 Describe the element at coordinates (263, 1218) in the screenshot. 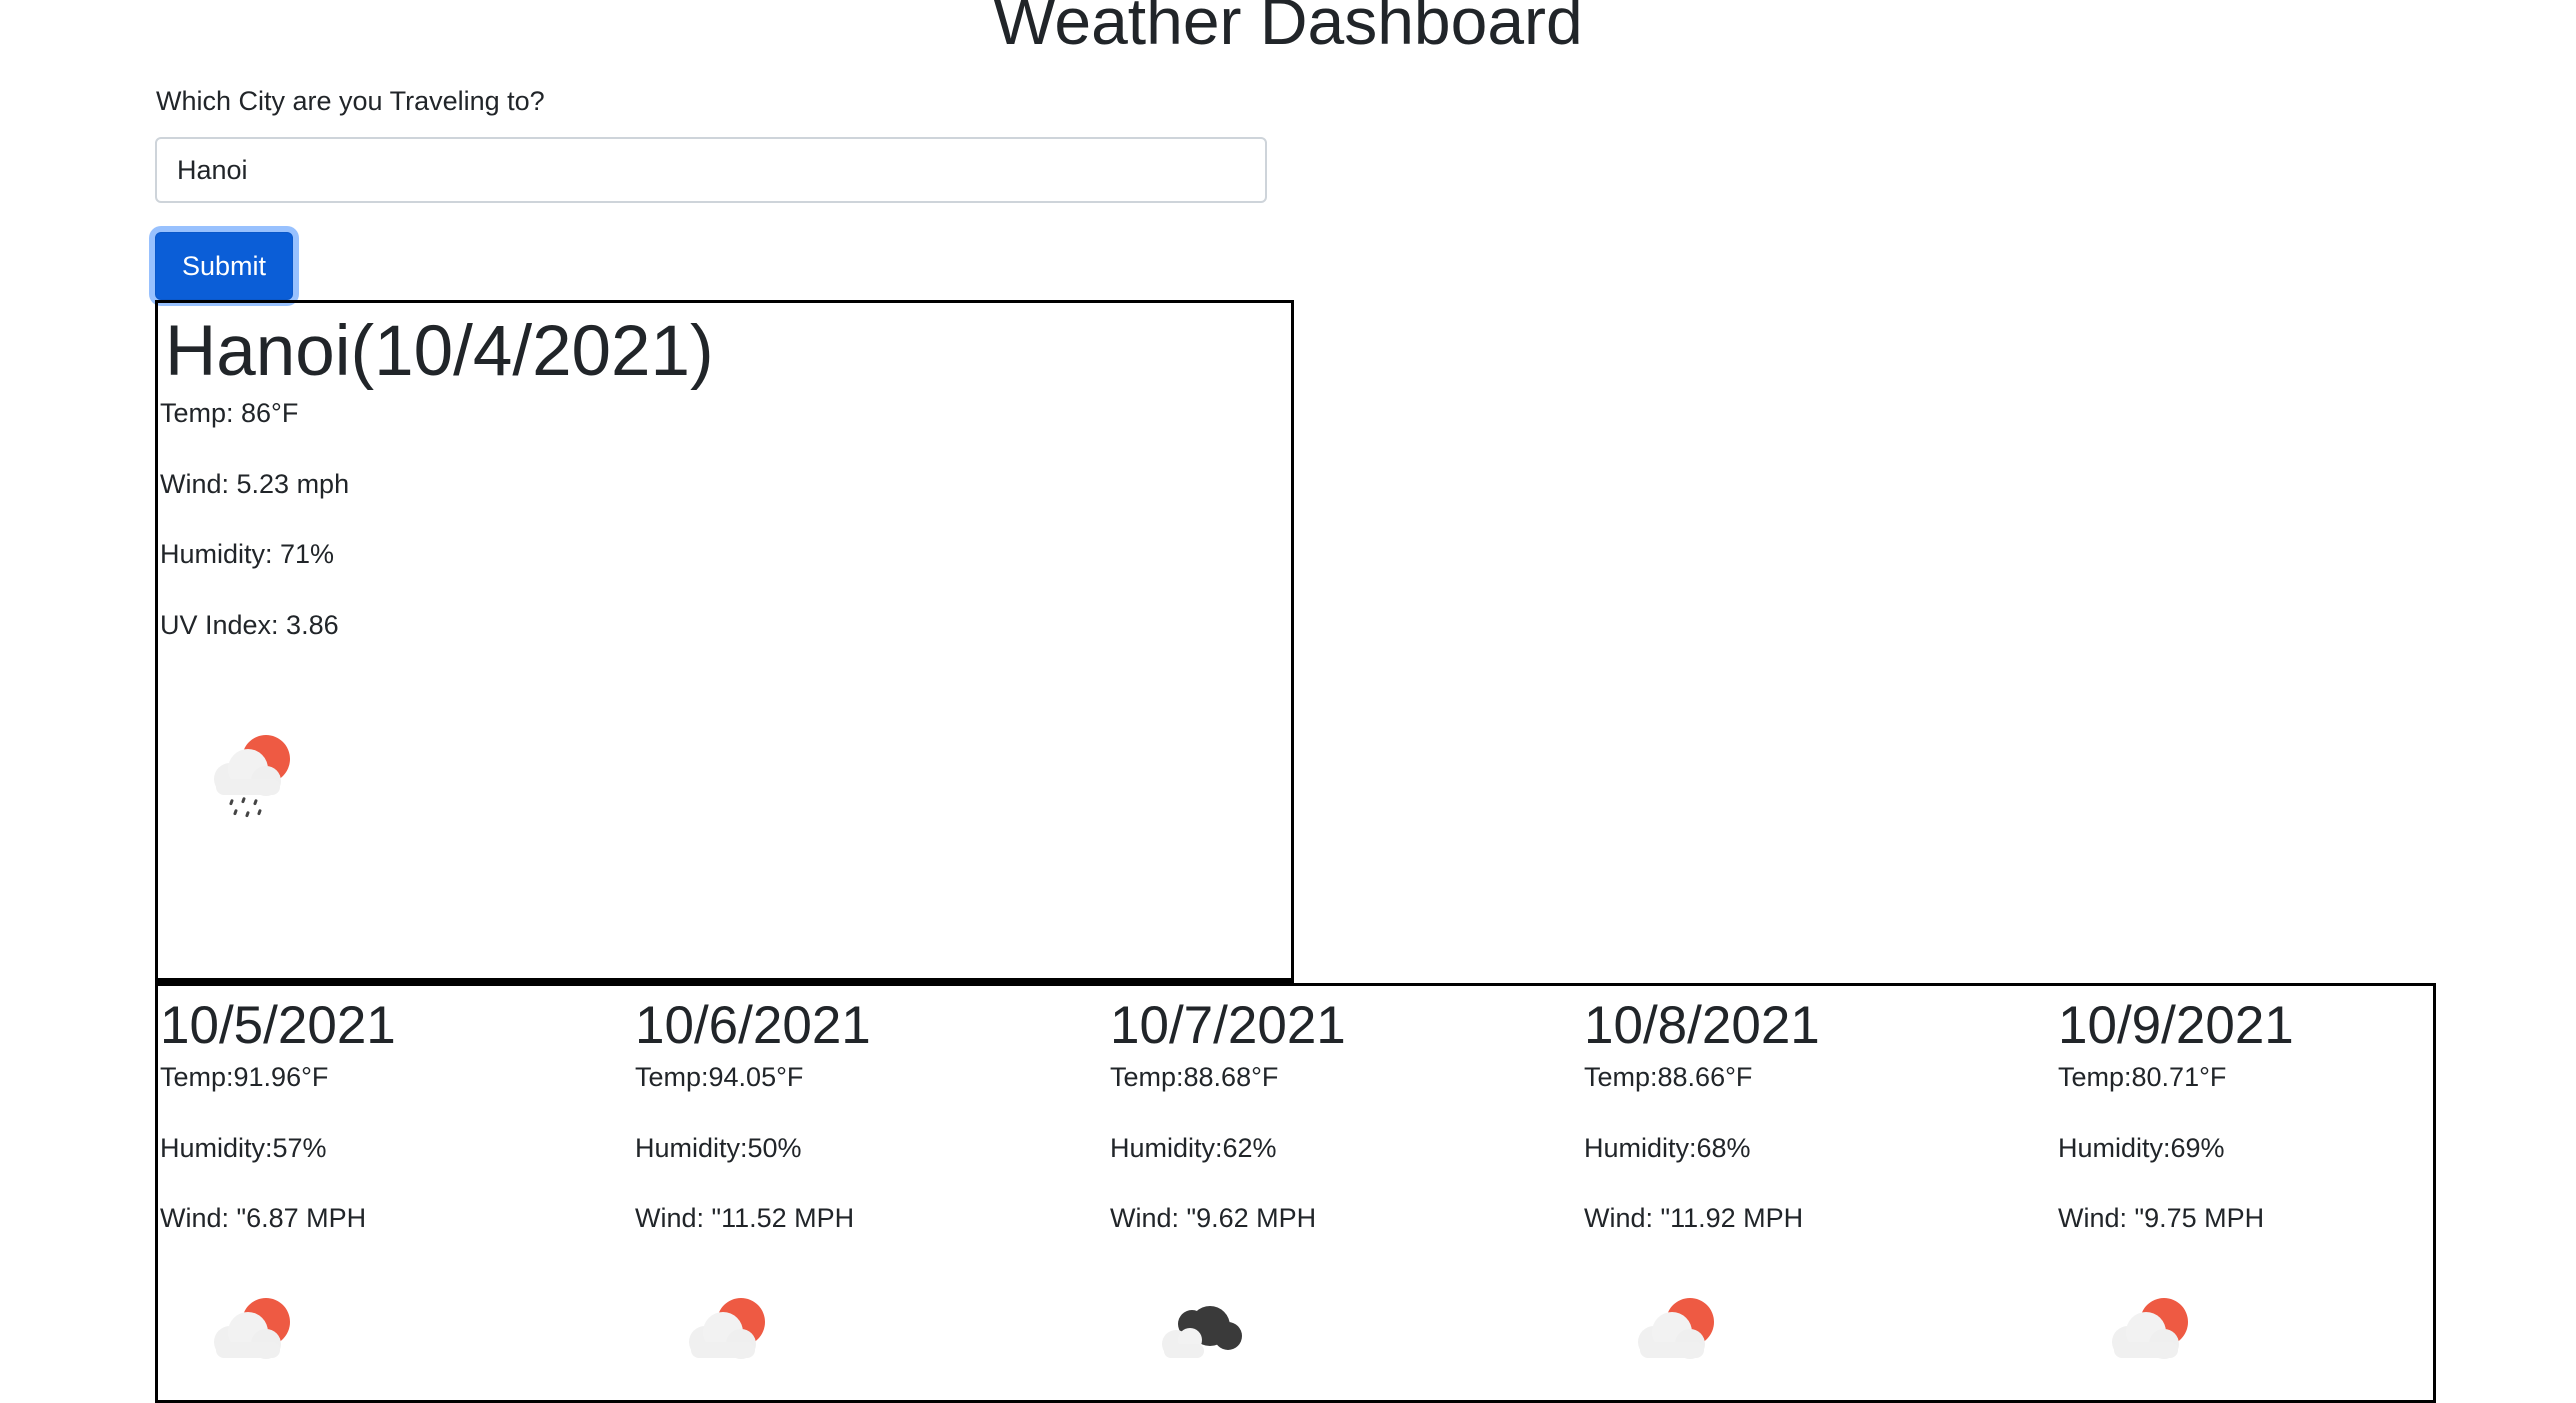

I see `forecast-wind: Wind: "6.87 MPH` at that location.